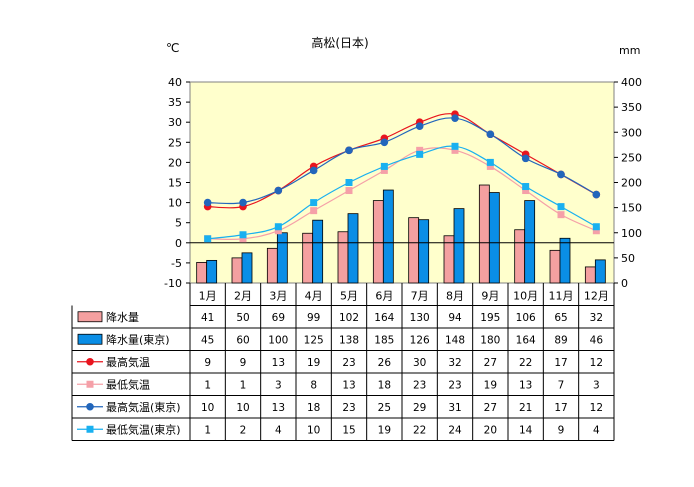 Image resolution: width=694 pixels, height=487 pixels. I want to click on data-label: 195, so click(490, 318).